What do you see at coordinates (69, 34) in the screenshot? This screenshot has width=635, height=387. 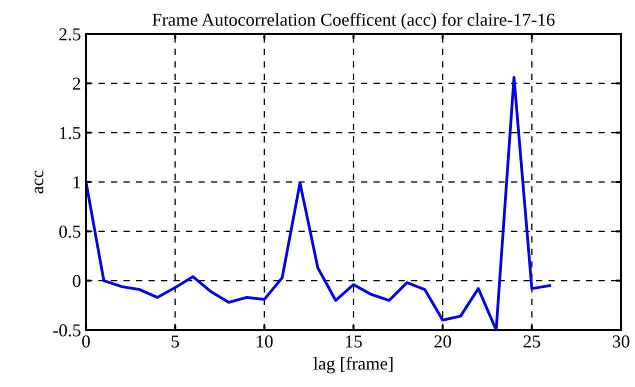 I see `y-tick-label: 2.5` at bounding box center [69, 34].